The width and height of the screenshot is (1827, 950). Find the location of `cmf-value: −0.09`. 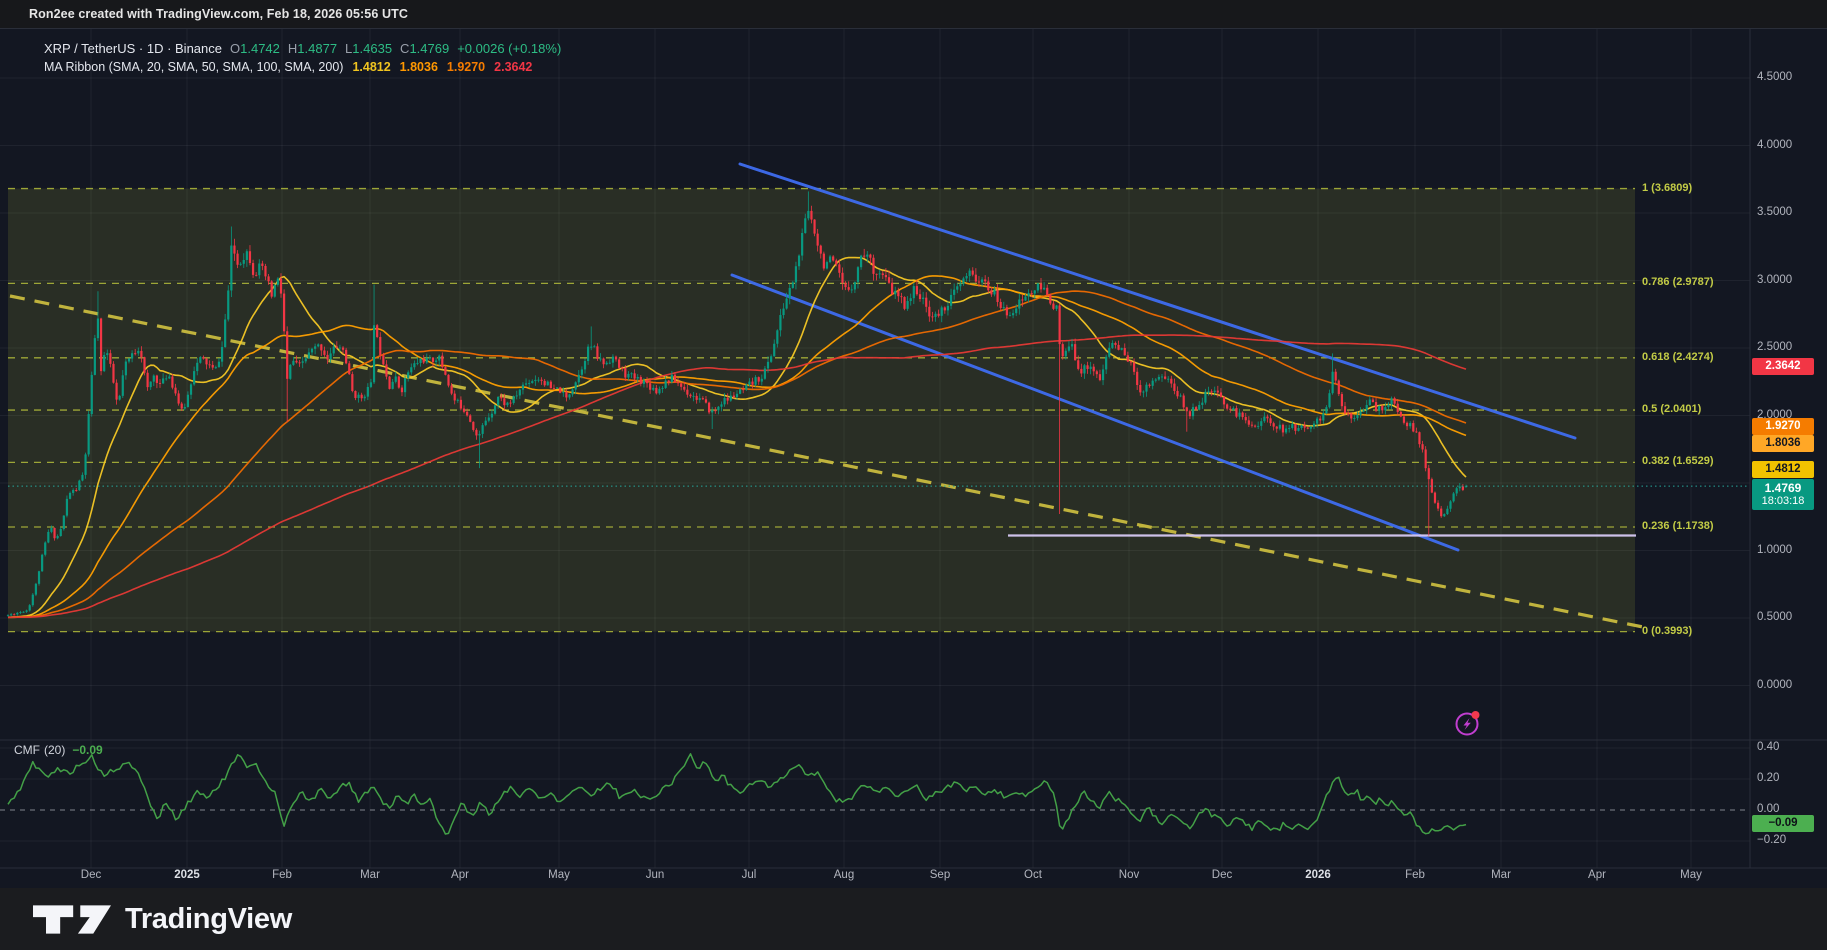

cmf-value: −0.09 is located at coordinates (87, 750).